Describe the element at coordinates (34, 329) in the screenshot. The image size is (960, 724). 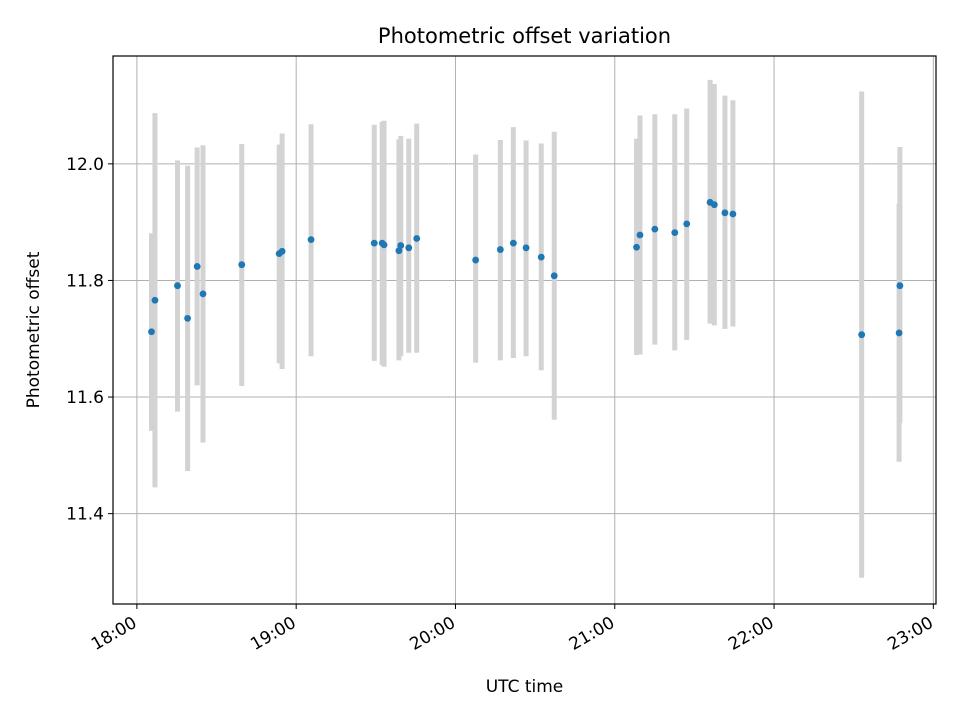
I see `y-axis-label: Photometric offset` at that location.